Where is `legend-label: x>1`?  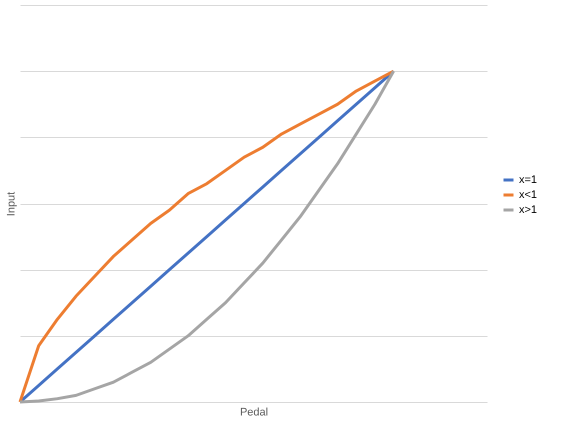 legend-label: x>1 is located at coordinates (528, 210).